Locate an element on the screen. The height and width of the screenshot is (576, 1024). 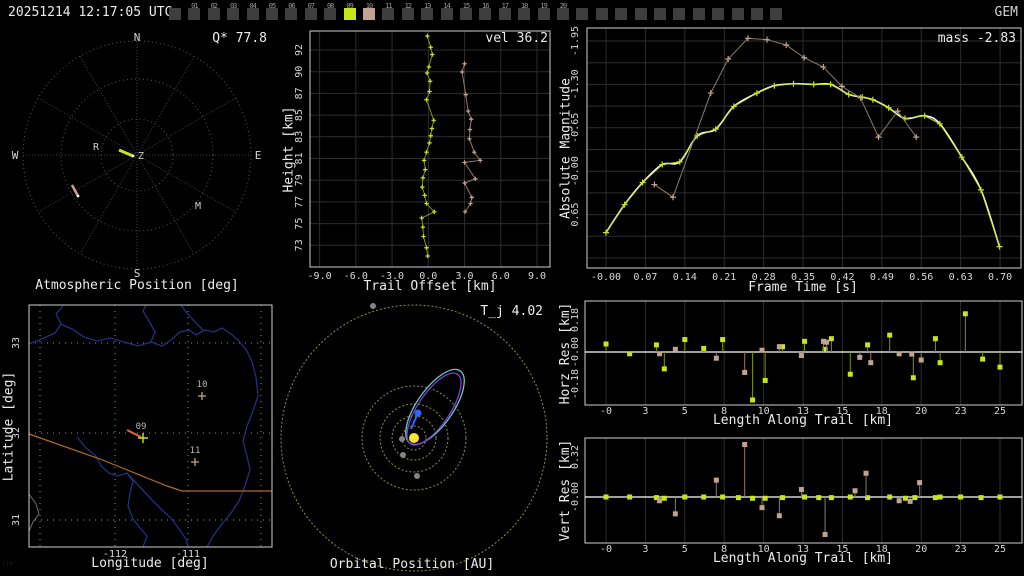
svg-text: 79 is located at coordinates (299, 180).